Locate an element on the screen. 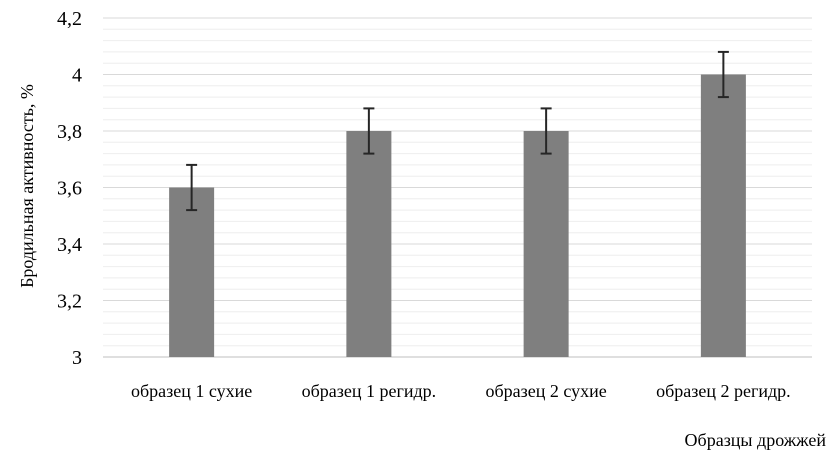 Image resolution: width=839 pixels, height=468 pixels. y-tick-label: 3,8 is located at coordinates (69, 132).